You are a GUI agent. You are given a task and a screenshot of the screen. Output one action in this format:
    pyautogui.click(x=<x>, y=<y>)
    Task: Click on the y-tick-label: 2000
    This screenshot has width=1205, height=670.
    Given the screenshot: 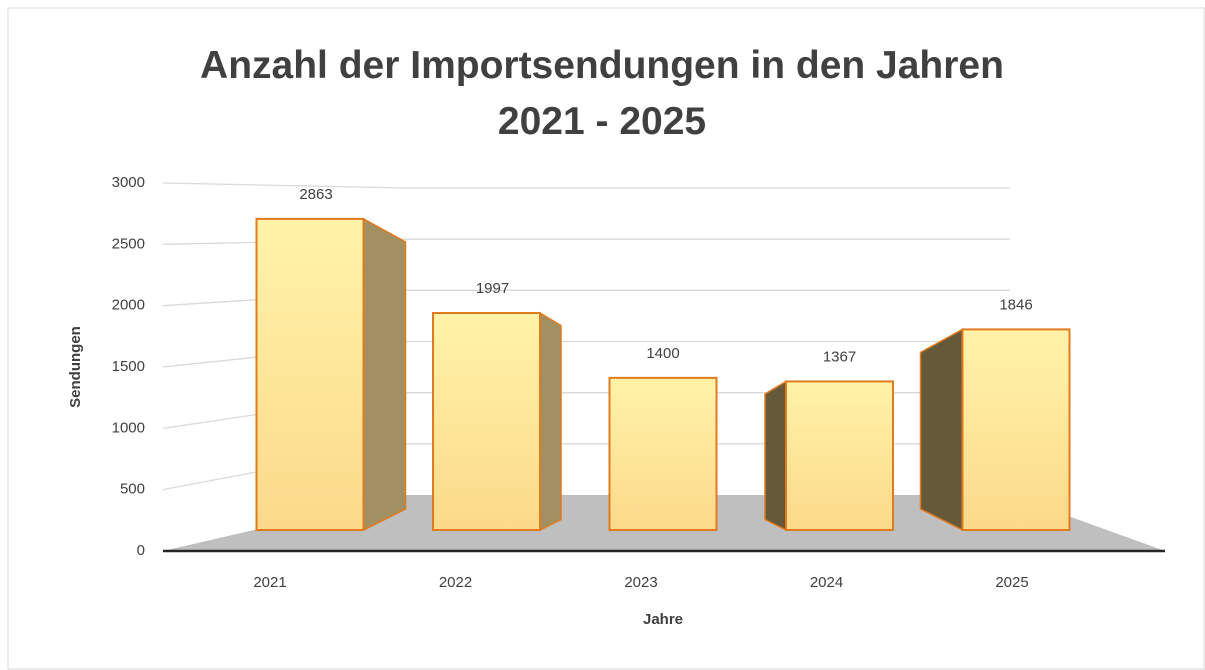 What is the action you would take?
    pyautogui.click(x=128, y=305)
    